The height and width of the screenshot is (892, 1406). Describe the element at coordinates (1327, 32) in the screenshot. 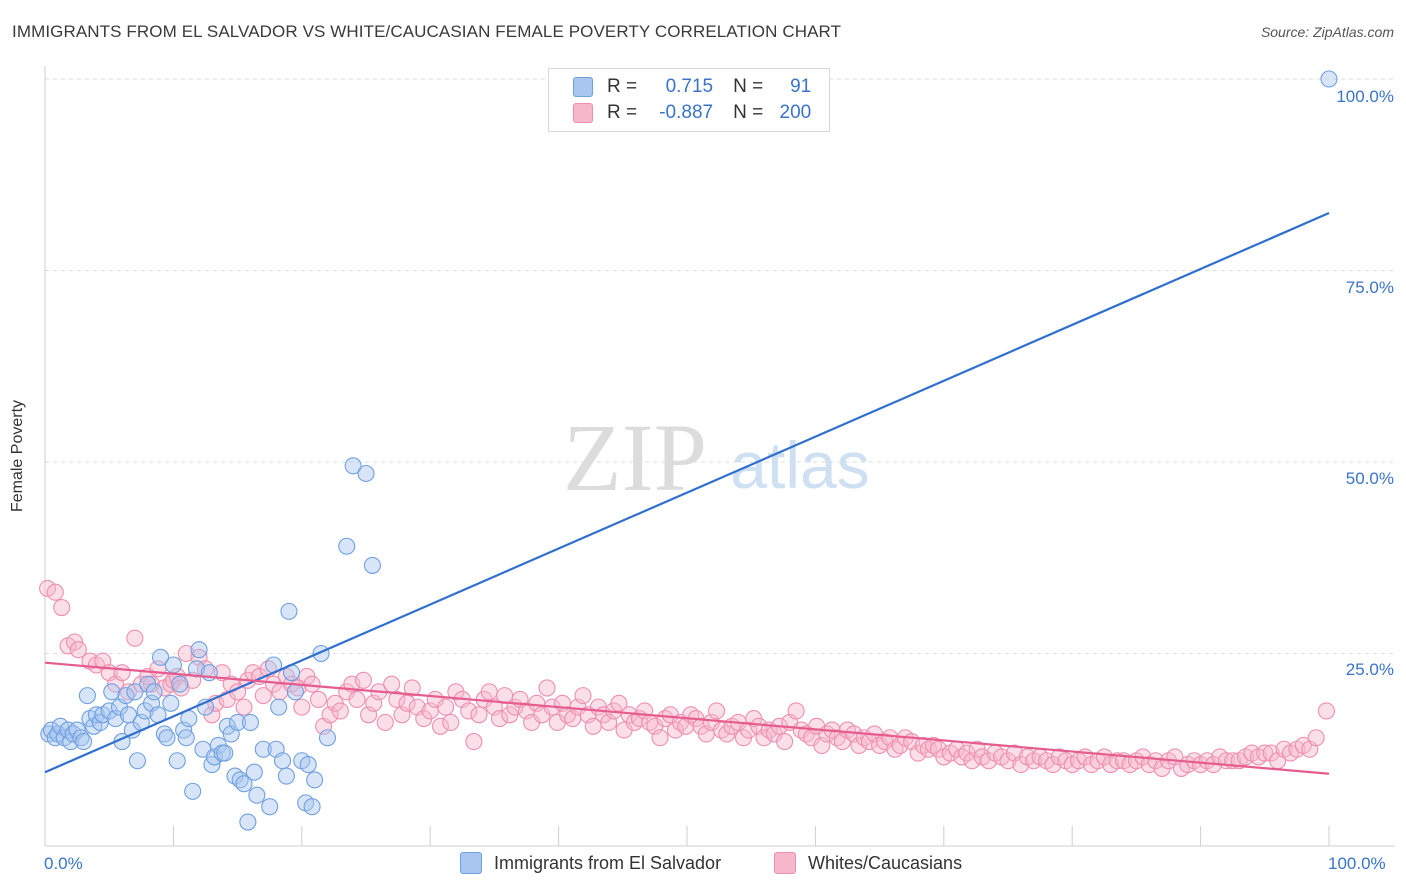

I see `source-label: Source: ZipAtlas.com` at that location.